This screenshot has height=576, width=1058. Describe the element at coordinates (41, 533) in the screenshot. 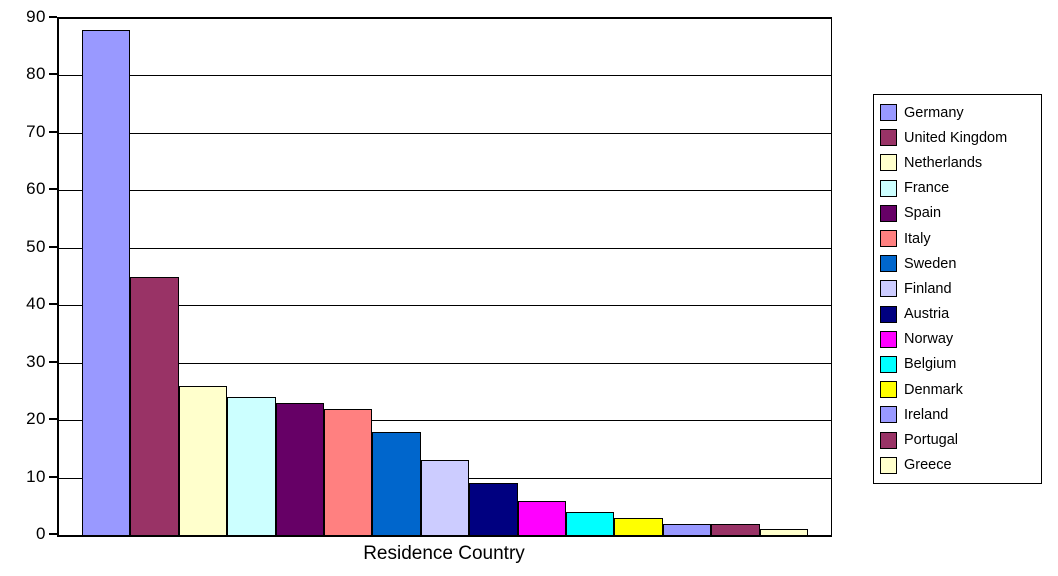

I see `y-tick-label-0: 0` at that location.